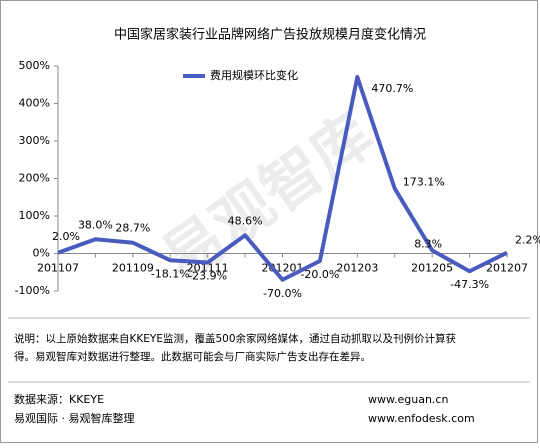 This screenshot has width=540, height=448. I want to click on value-label: -23.9%, so click(207, 275).